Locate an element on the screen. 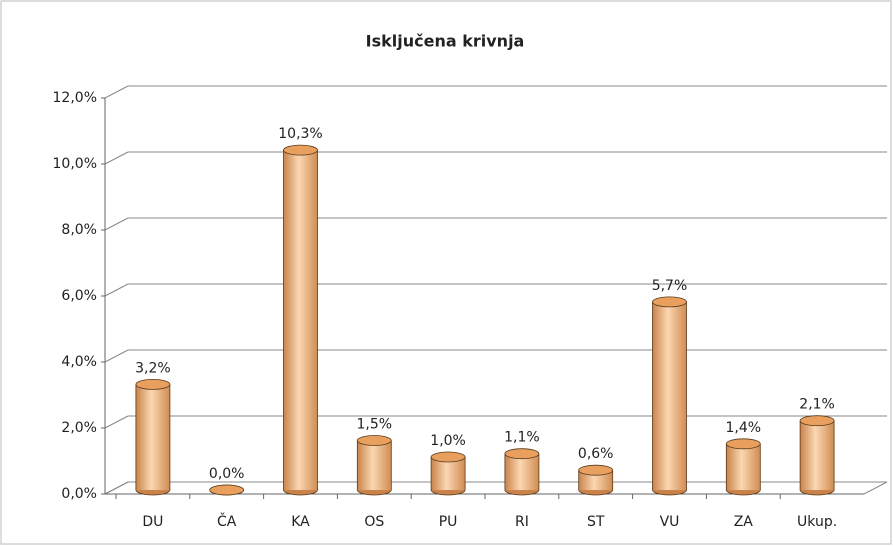 The width and height of the screenshot is (893, 546). data-label: 3,2% is located at coordinates (153, 368).